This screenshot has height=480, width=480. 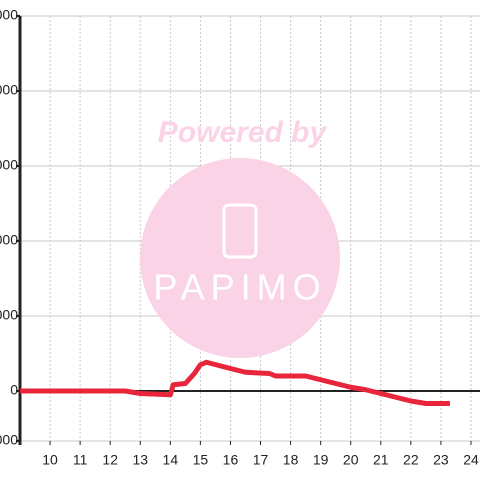 What do you see at coordinates (9, 90) in the screenshot?
I see `y-tick-label: 120,000` at bounding box center [9, 90].